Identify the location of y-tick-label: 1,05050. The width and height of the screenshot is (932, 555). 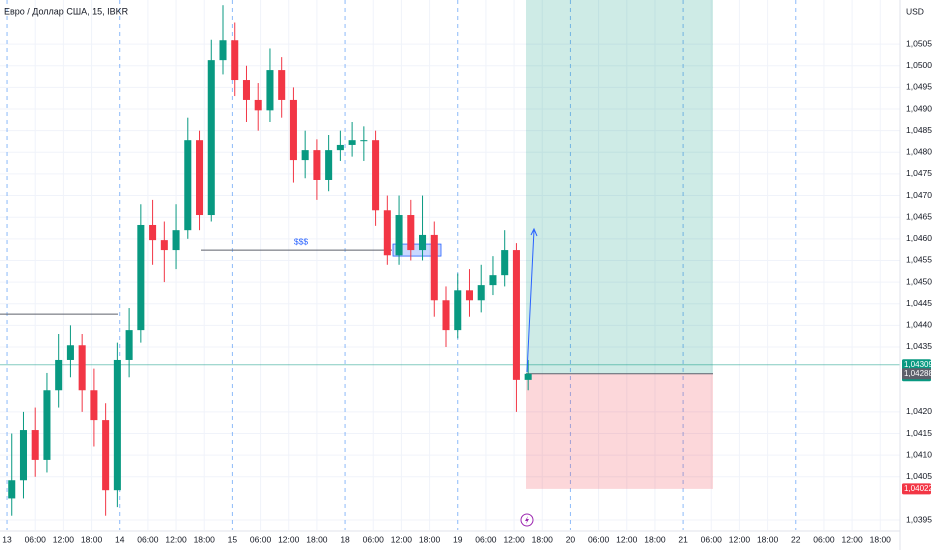
(919, 43).